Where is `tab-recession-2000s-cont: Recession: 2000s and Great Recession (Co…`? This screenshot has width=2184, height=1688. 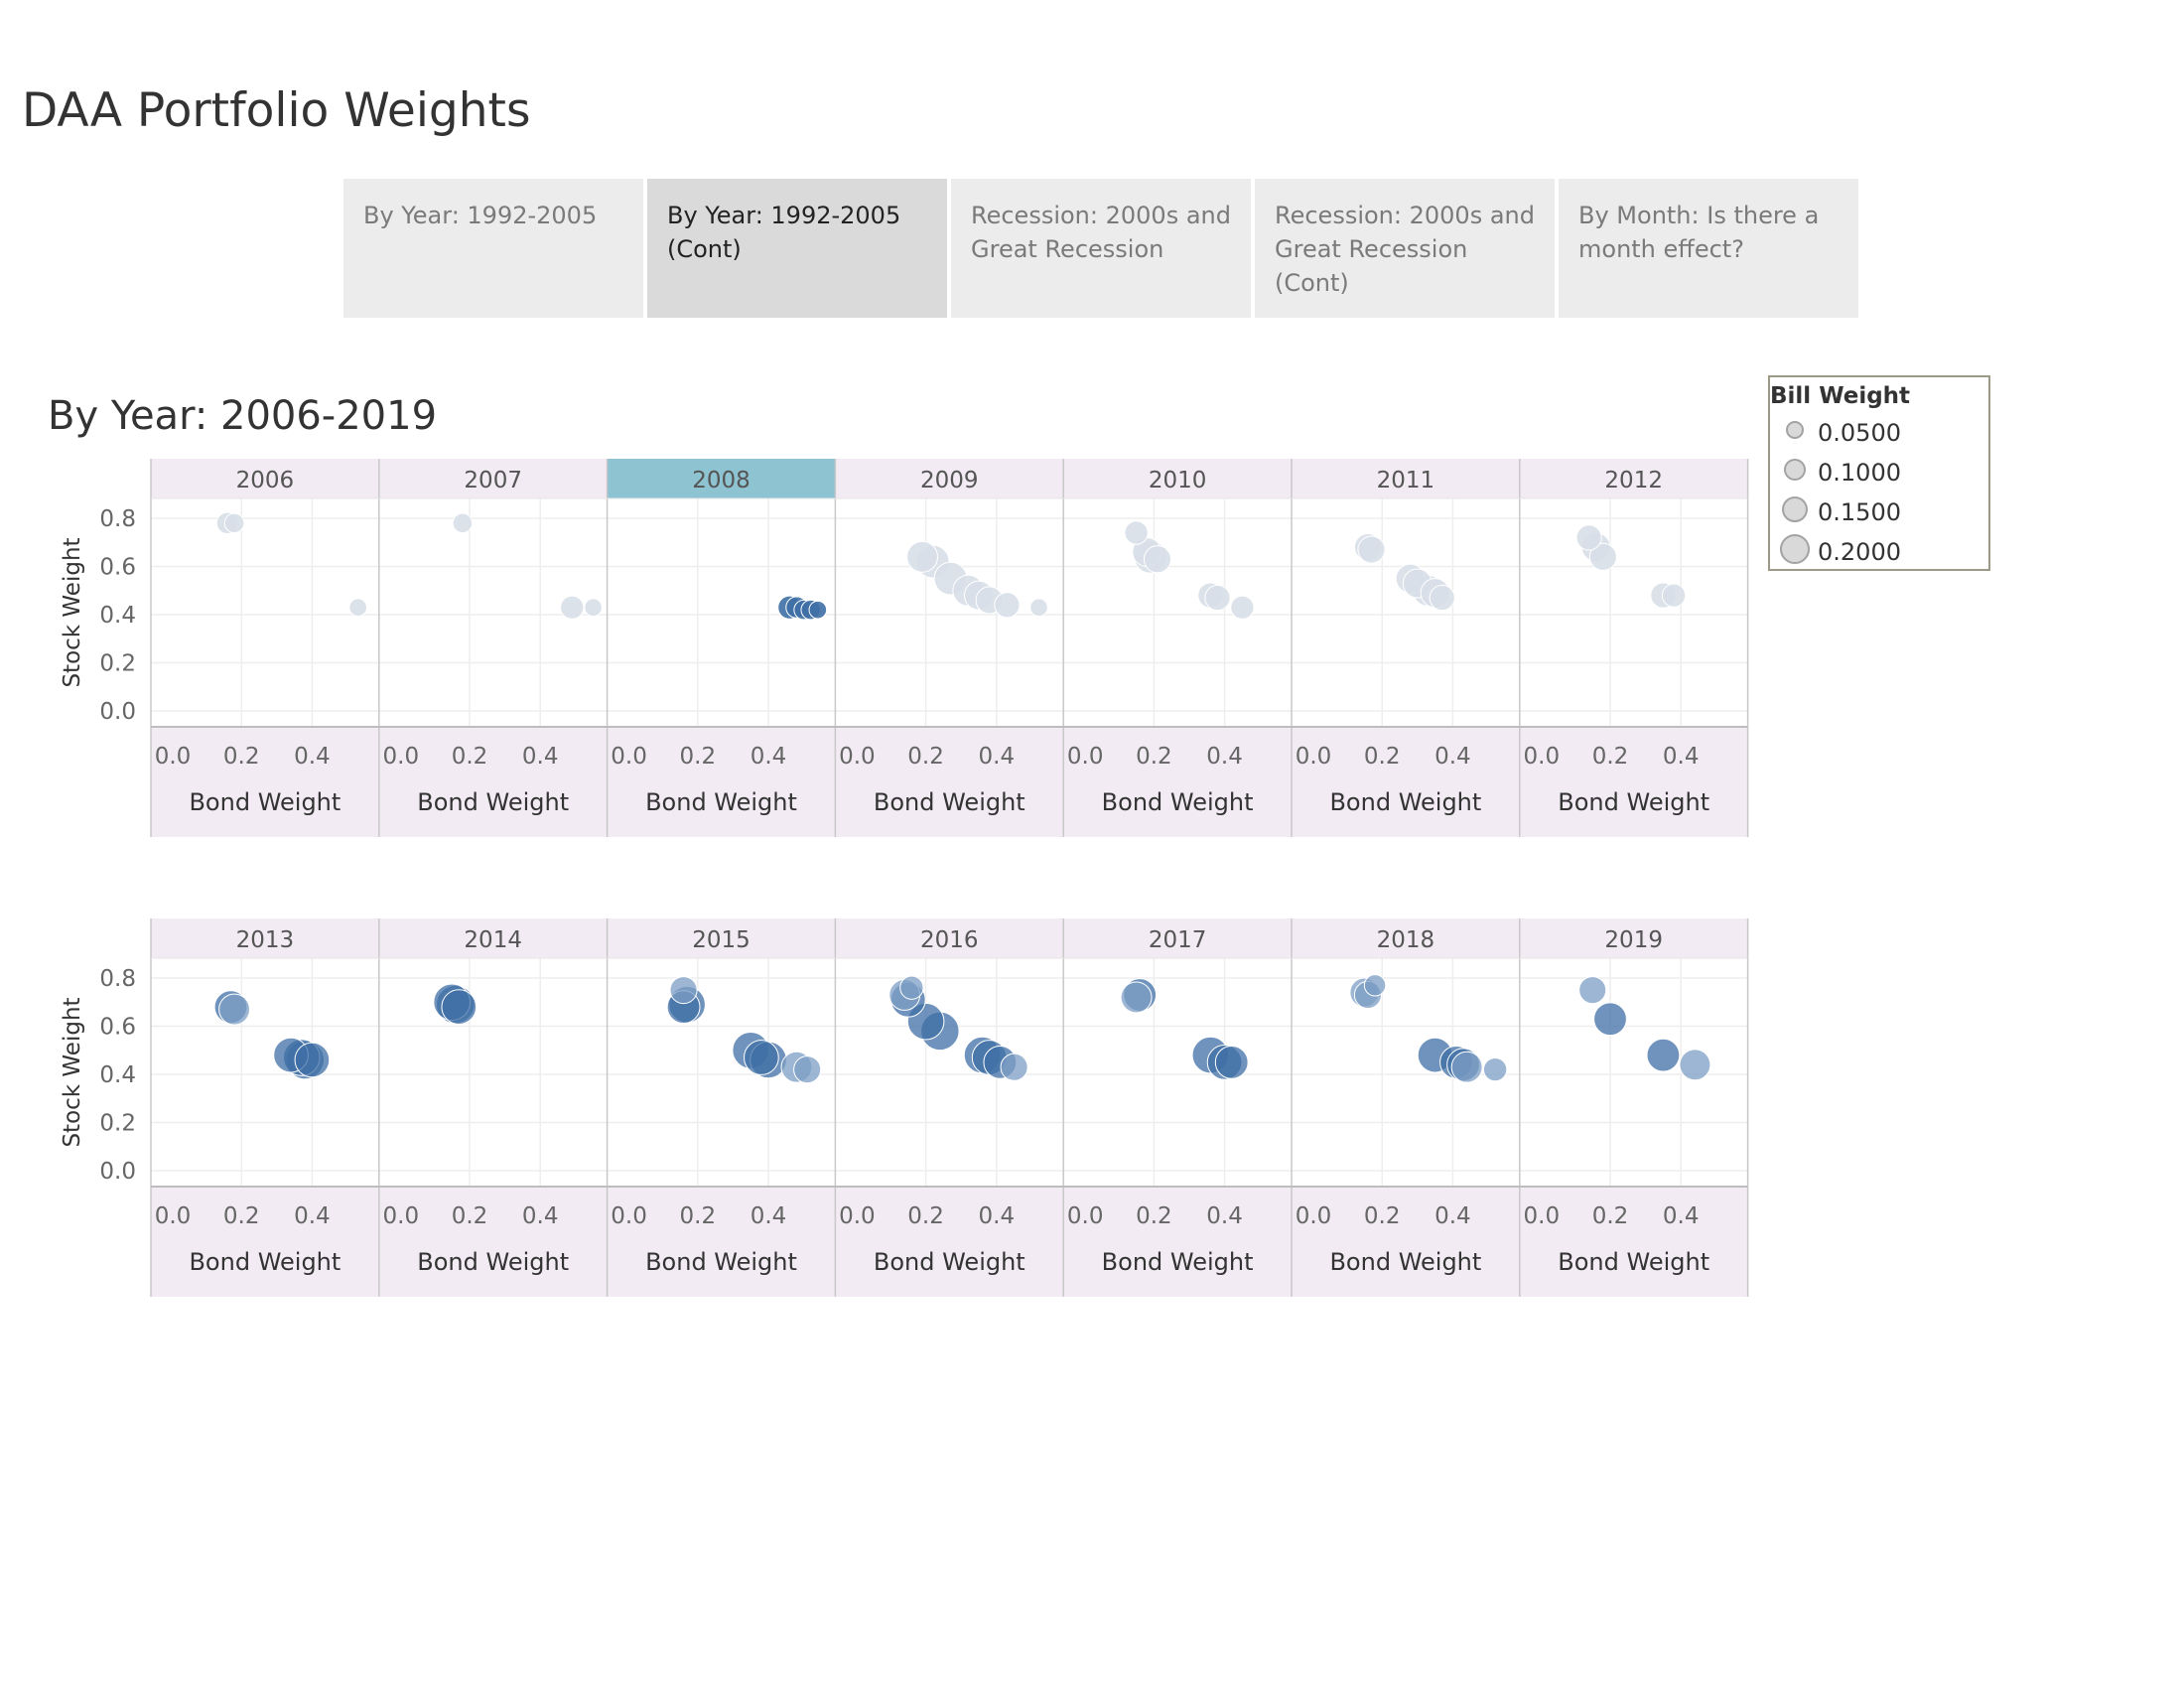
tab-recession-2000s-cont: Recession: 2000s and Great Recession (Co… is located at coordinates (1405, 248).